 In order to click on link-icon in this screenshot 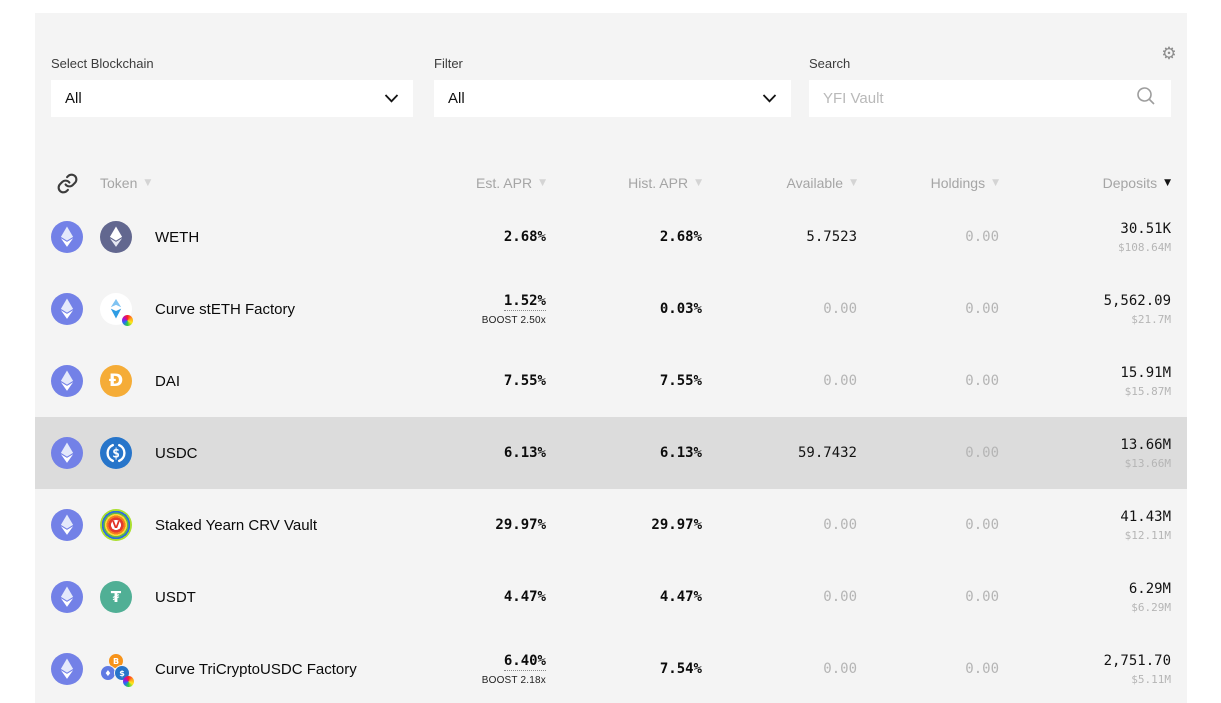, I will do `click(67, 183)`.